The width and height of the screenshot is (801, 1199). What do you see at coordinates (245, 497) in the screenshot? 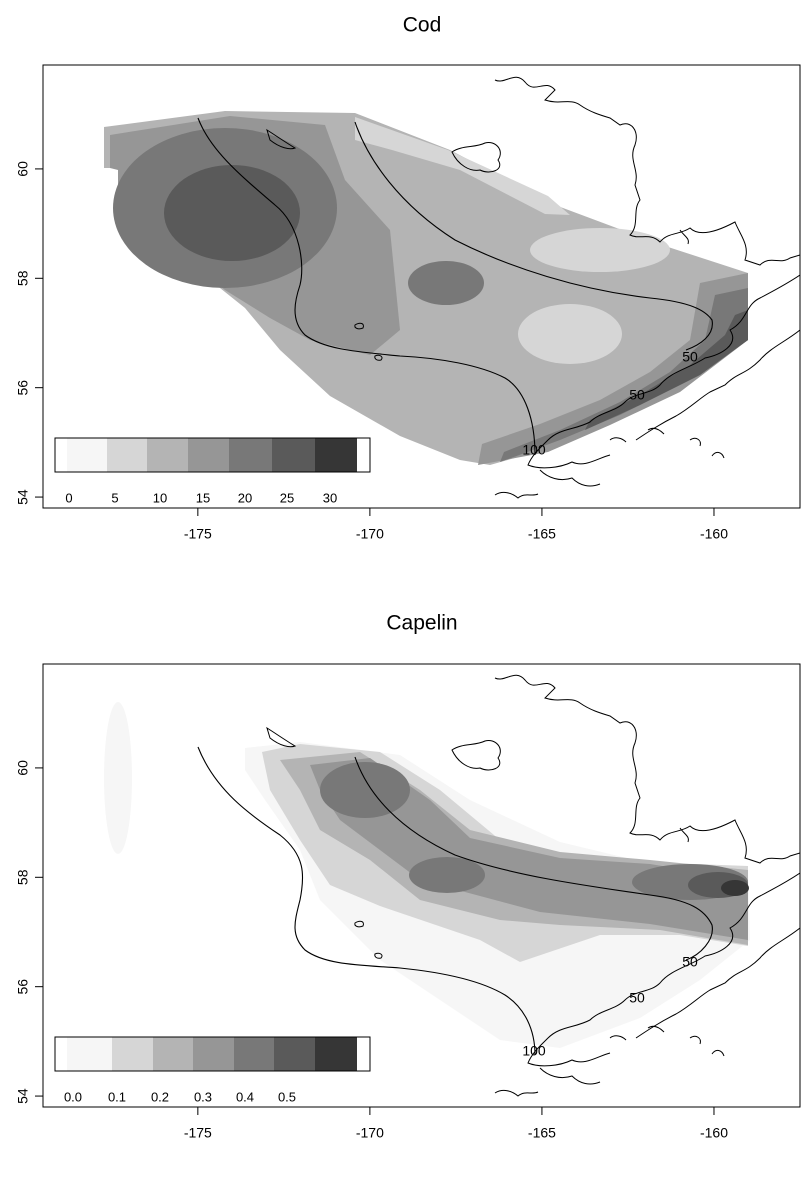
I see `legend-label: 20` at bounding box center [245, 497].